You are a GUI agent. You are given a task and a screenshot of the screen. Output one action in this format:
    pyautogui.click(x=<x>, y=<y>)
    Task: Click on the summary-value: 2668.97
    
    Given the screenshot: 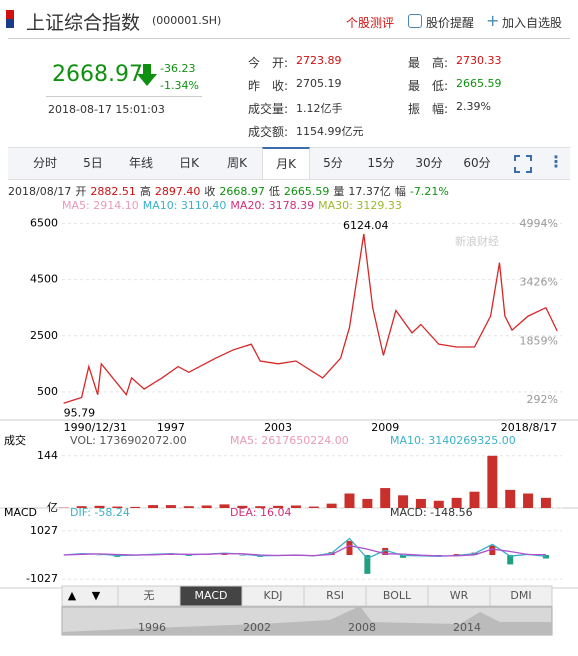 What is the action you would take?
    pyautogui.click(x=242, y=191)
    